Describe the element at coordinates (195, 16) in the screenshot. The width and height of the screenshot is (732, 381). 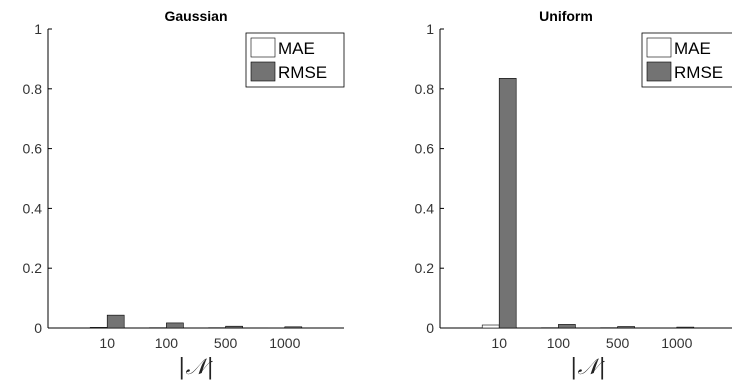
I see `chart-title: Gaussian` at that location.